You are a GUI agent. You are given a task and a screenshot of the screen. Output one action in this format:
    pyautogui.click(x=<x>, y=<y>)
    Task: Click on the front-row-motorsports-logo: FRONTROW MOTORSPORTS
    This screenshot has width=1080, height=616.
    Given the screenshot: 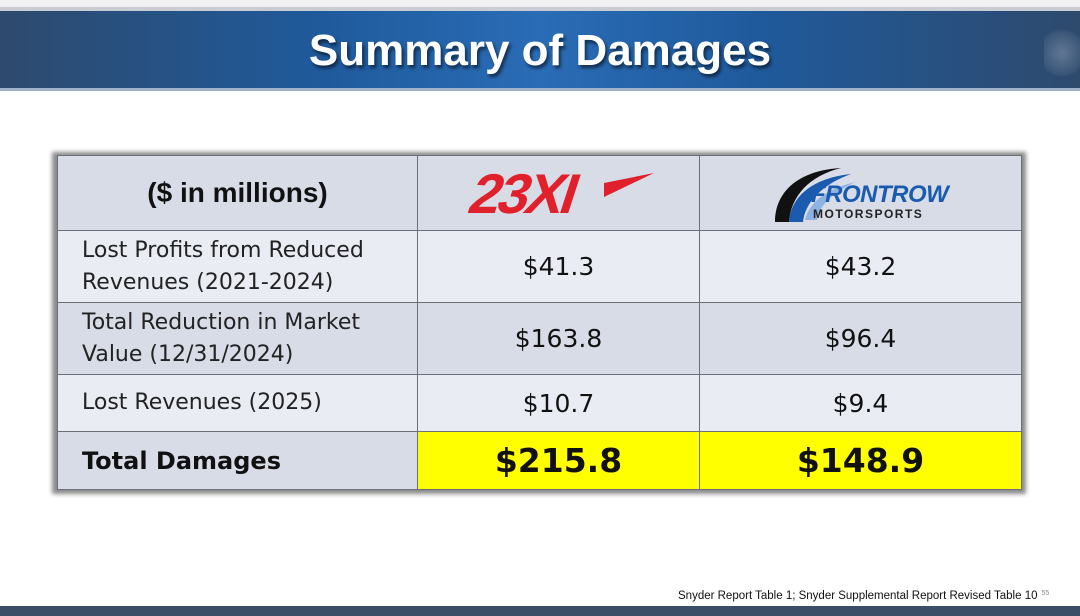 What is the action you would take?
    pyautogui.click(x=862, y=195)
    